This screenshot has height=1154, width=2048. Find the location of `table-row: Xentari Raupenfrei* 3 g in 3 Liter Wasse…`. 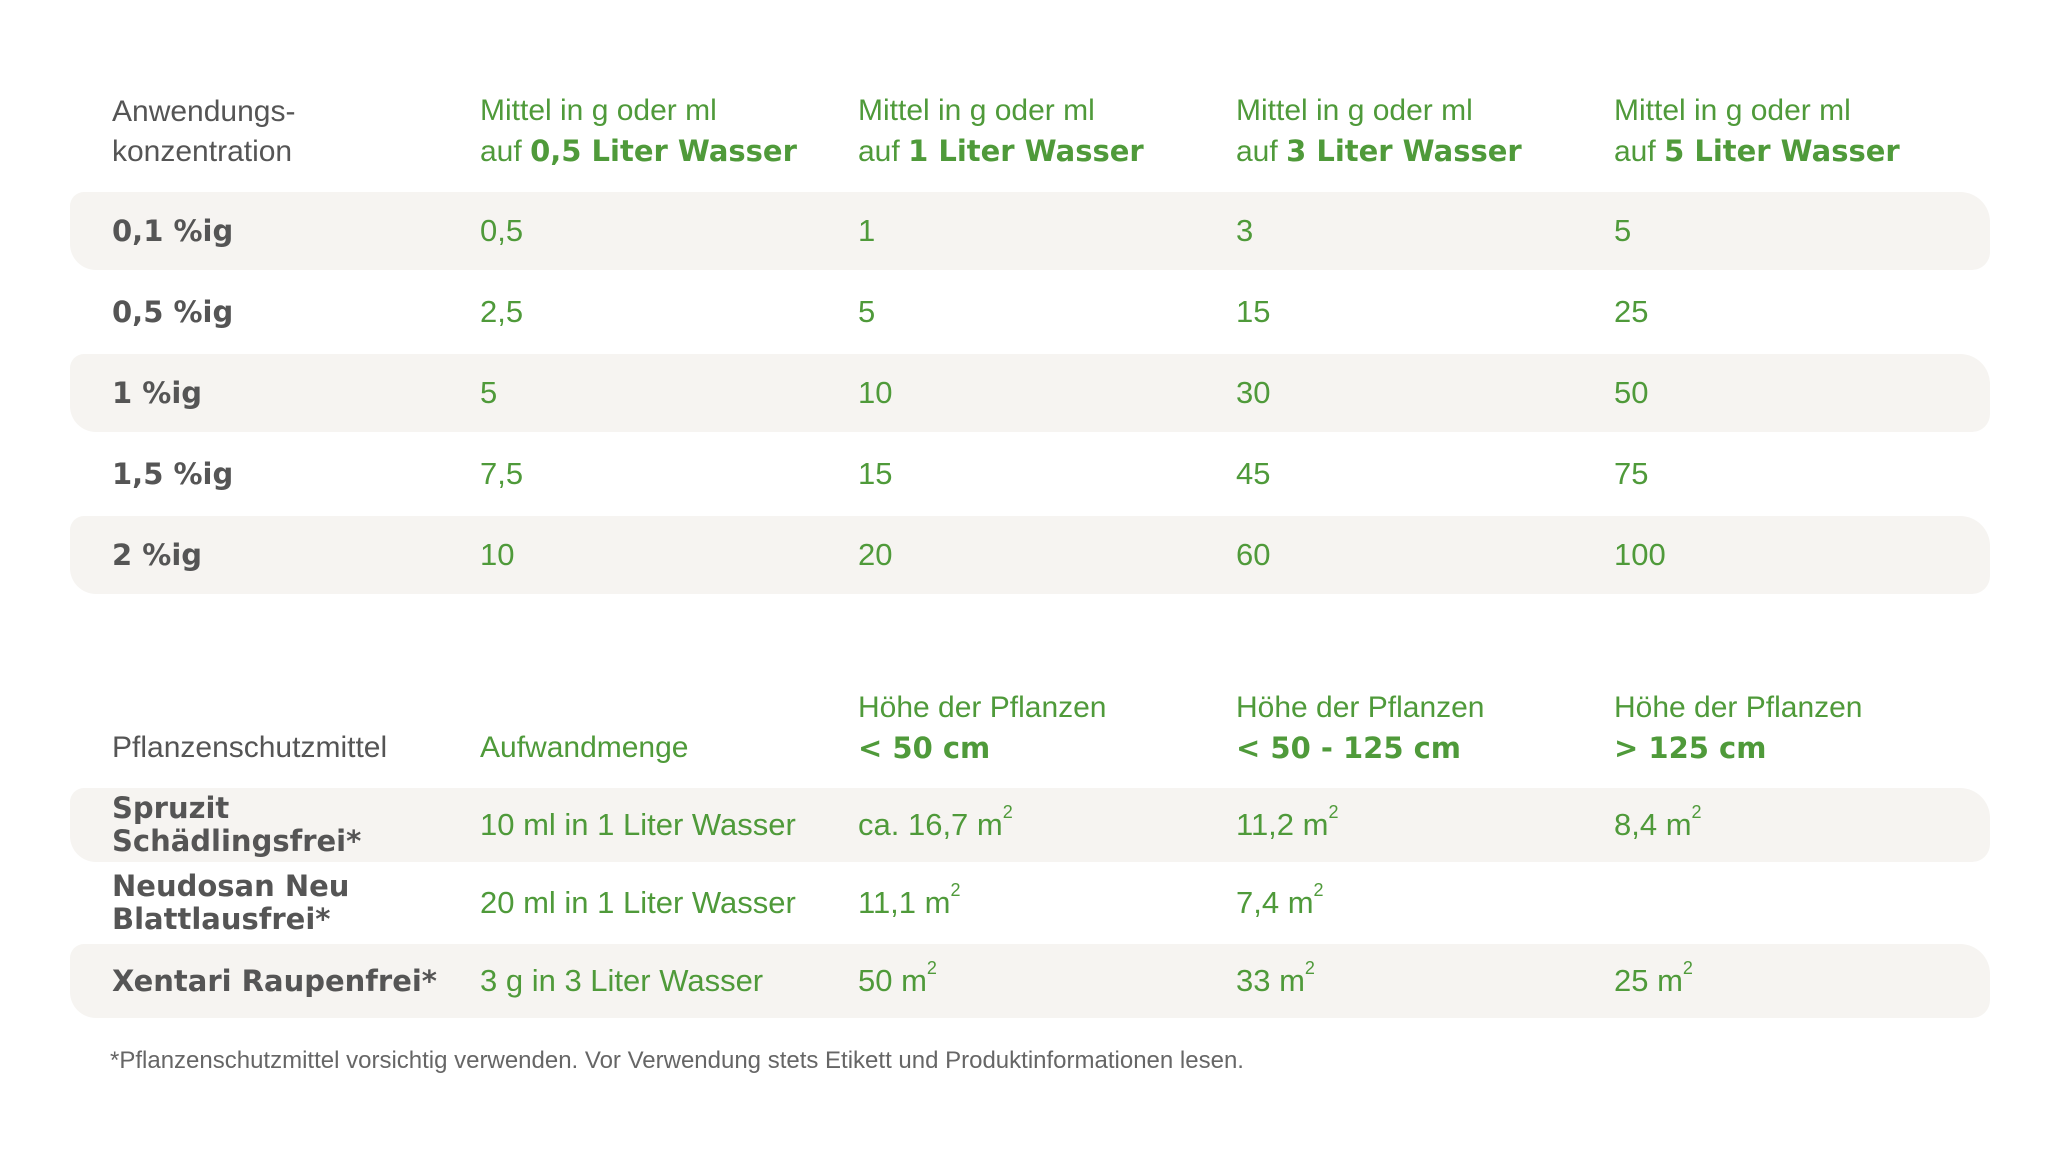

table-row: Xentari Raupenfrei* 3 g in 3 Liter Wasse… is located at coordinates (1030, 981).